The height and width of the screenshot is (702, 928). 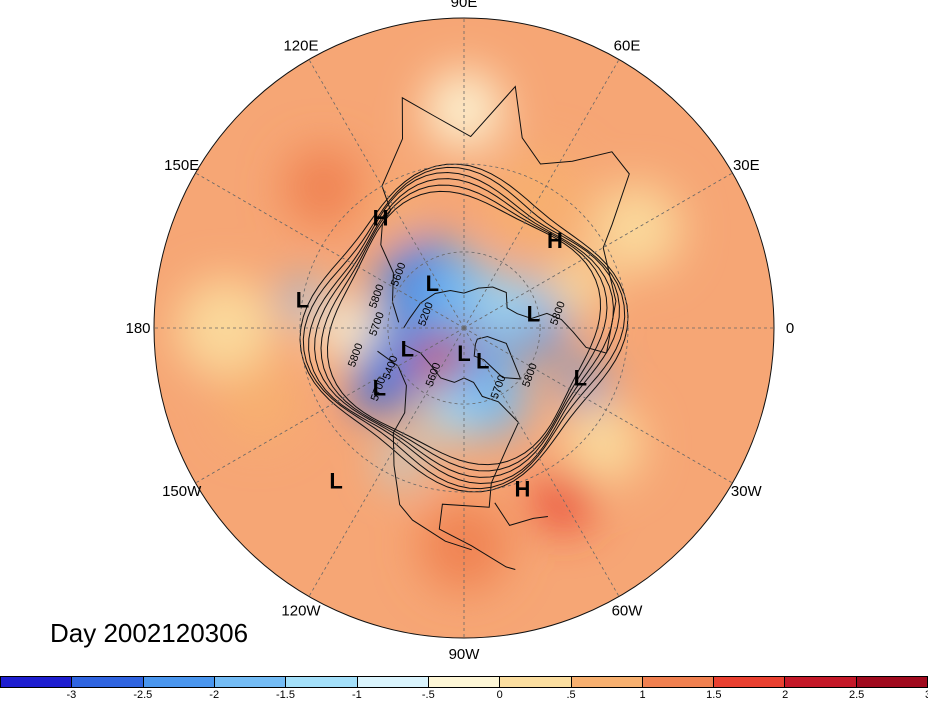 I want to click on longitude-label: 150E, so click(x=181, y=165).